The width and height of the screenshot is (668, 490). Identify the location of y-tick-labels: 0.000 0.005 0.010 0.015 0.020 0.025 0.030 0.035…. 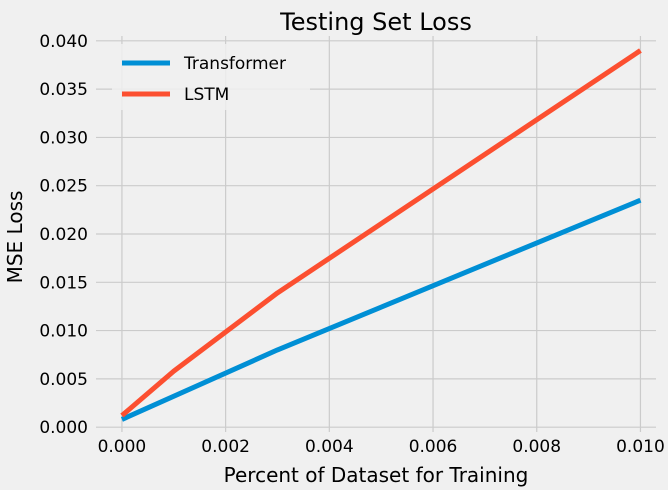
(63, 235).